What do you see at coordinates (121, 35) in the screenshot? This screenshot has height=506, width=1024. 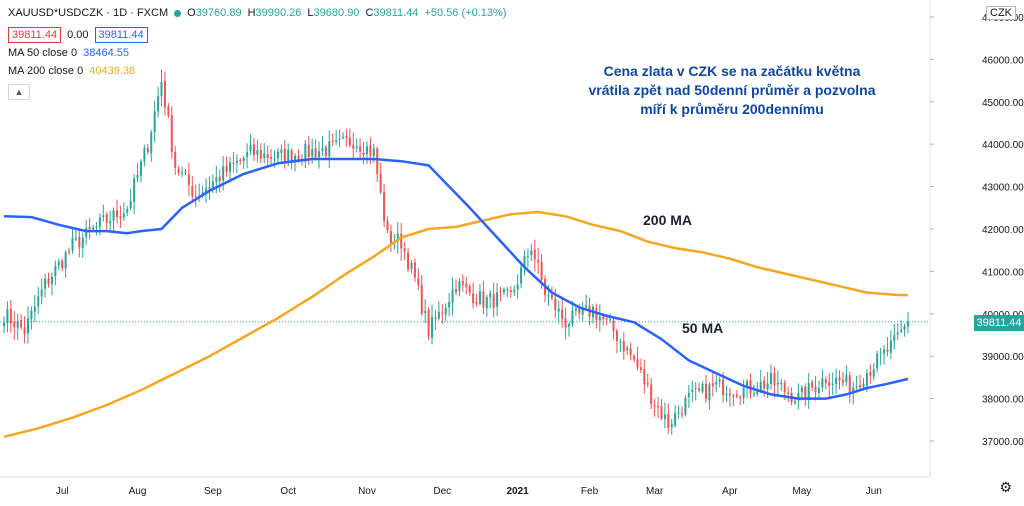 I see `buy-price-button: 39811.44` at bounding box center [121, 35].